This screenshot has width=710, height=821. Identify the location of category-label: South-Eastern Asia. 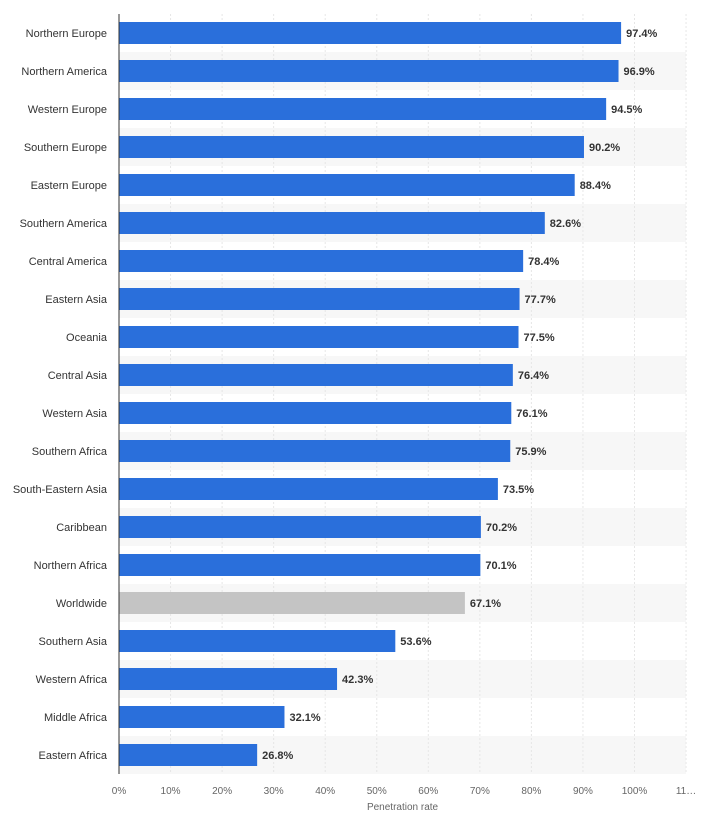
(60, 490).